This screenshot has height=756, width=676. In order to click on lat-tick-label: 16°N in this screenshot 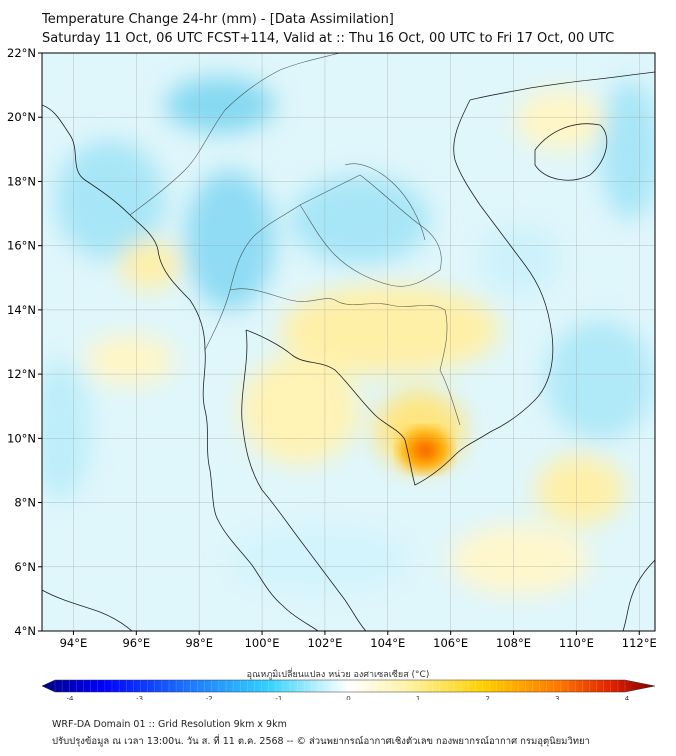, I will do `click(21, 246)`.